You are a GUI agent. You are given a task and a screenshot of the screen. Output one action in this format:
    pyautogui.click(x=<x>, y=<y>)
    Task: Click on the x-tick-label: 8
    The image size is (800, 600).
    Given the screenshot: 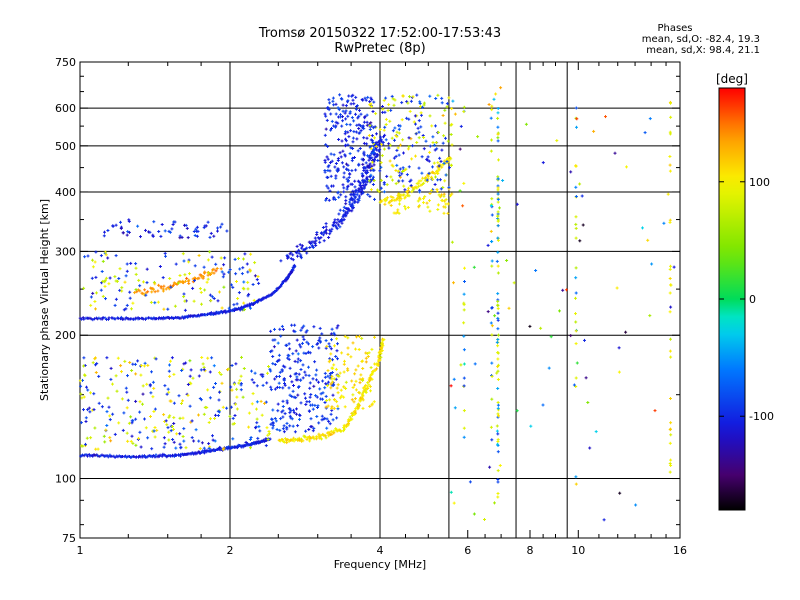 What is the action you would take?
    pyautogui.click(x=530, y=550)
    